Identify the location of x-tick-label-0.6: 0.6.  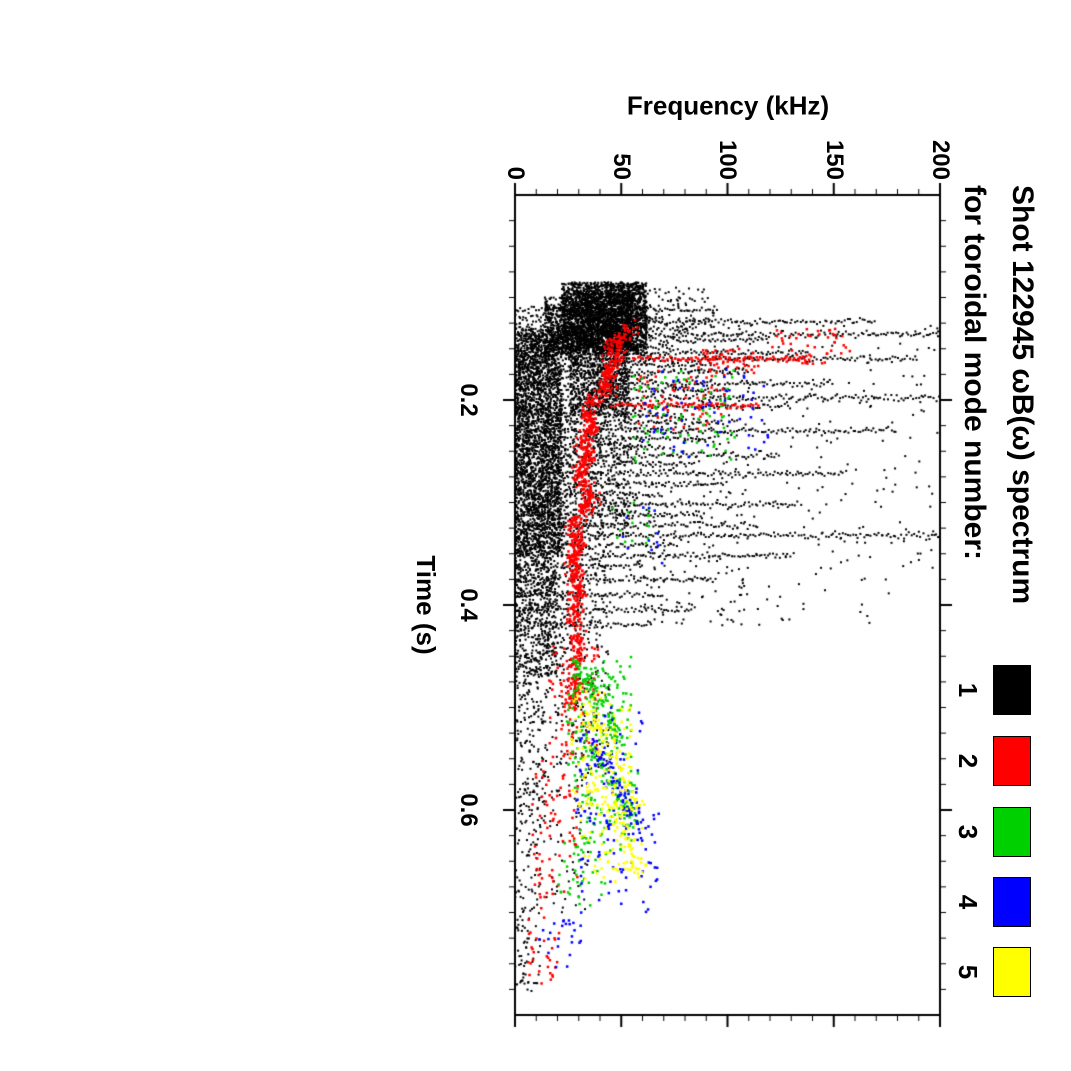
(468, 810).